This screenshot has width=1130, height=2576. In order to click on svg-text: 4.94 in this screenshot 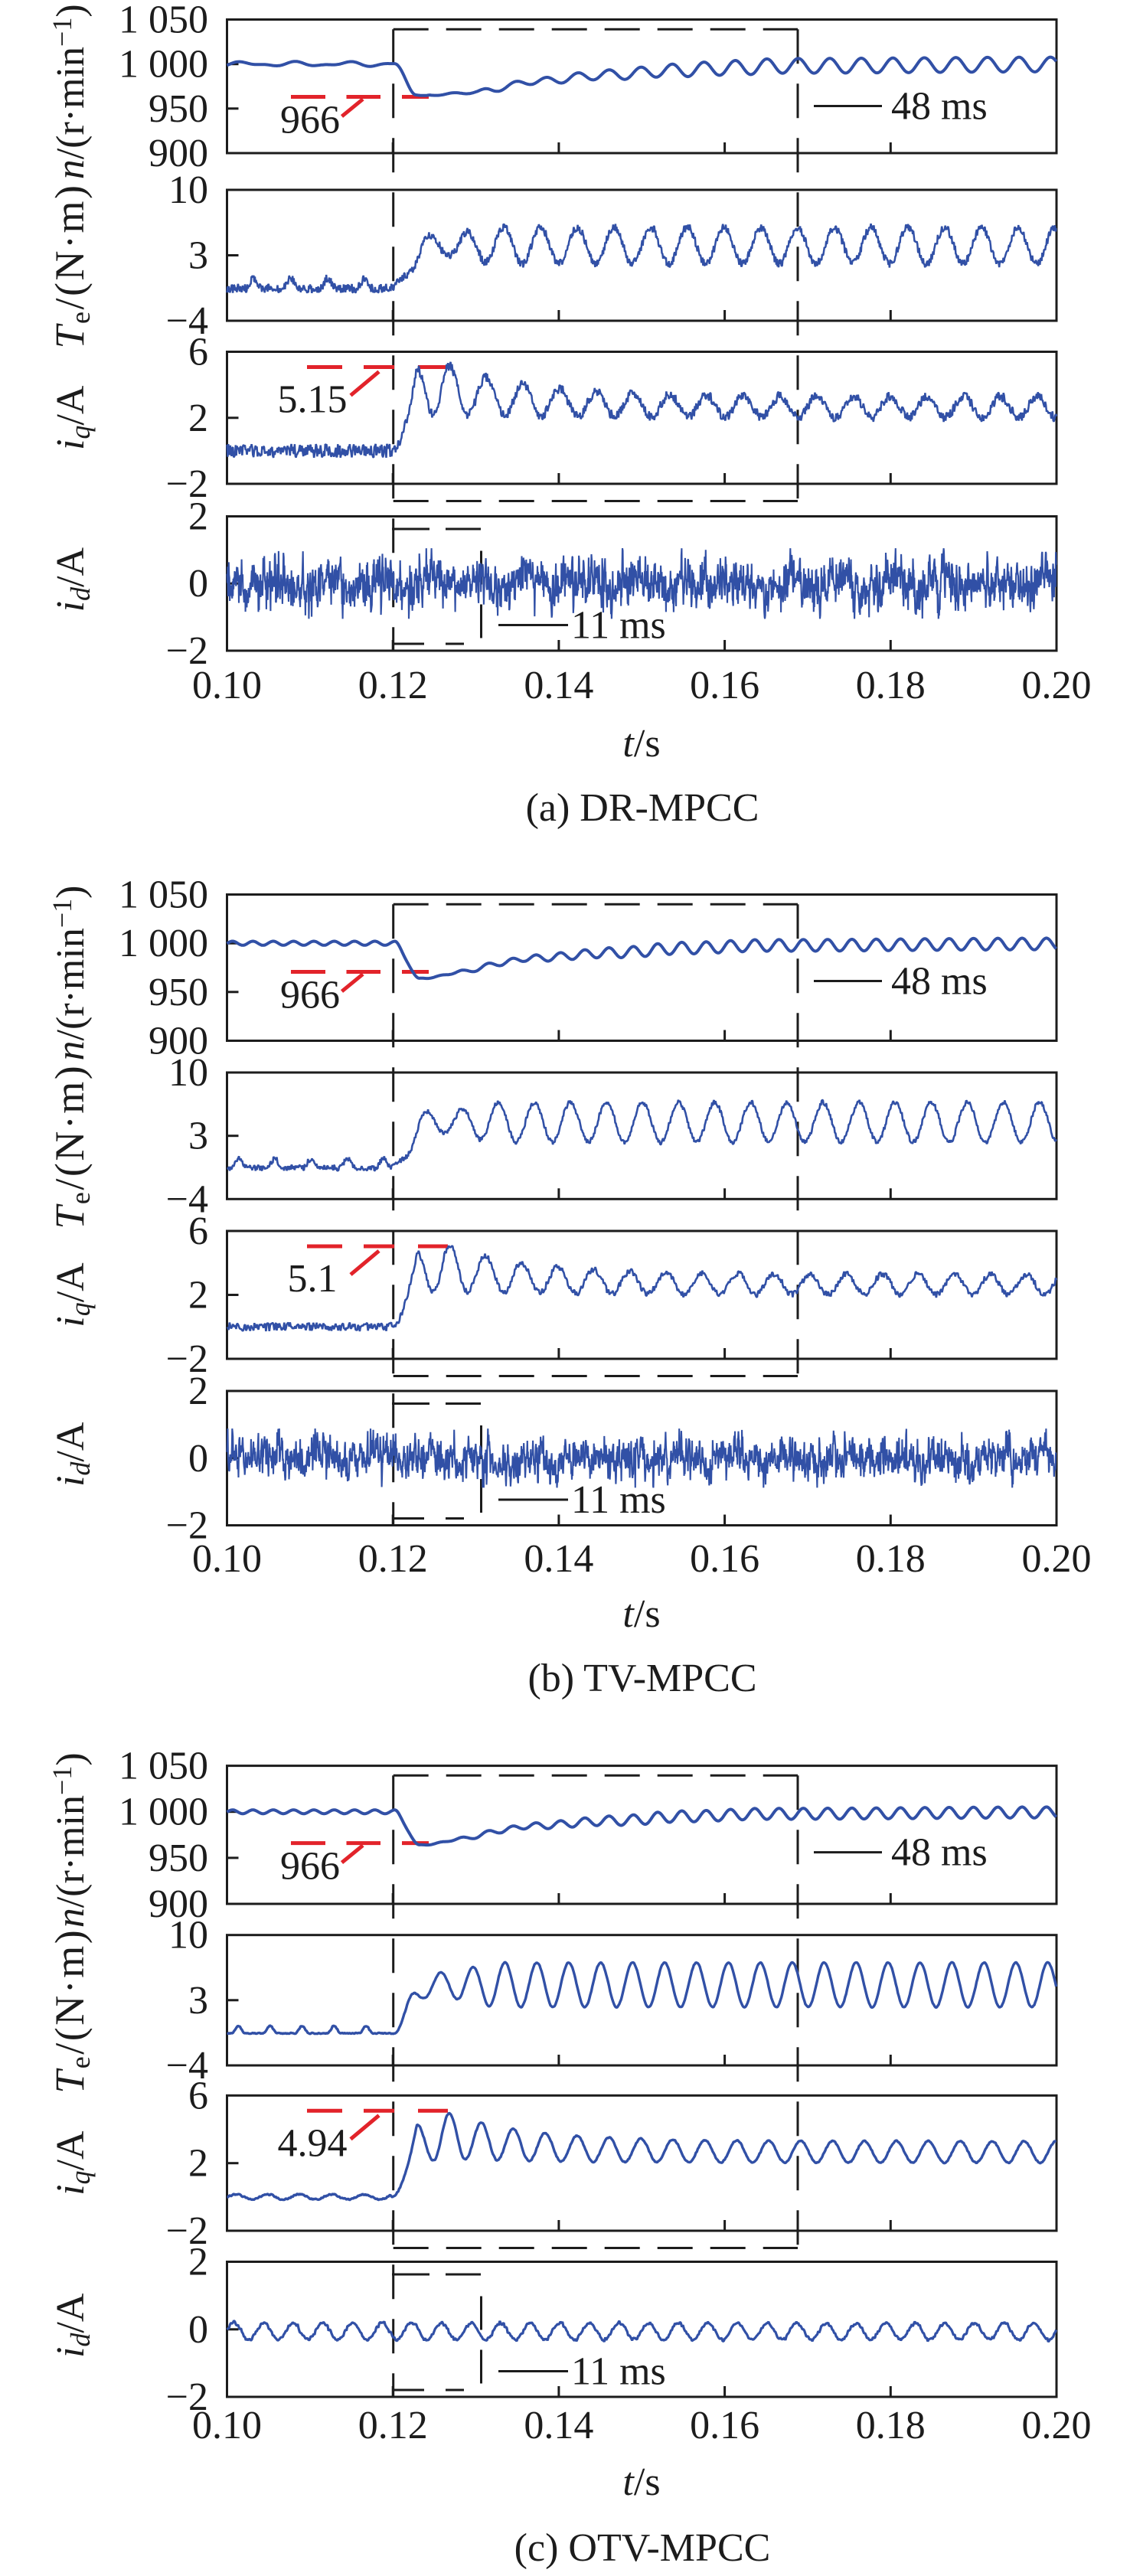, I will do `click(313, 2143)`.